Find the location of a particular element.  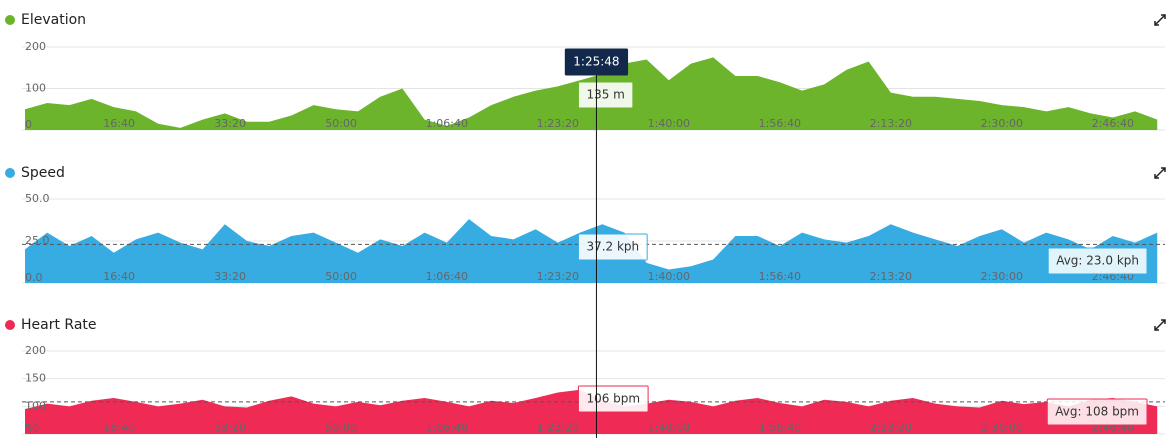

y-tick-label: 25.0 is located at coordinates (37, 240).